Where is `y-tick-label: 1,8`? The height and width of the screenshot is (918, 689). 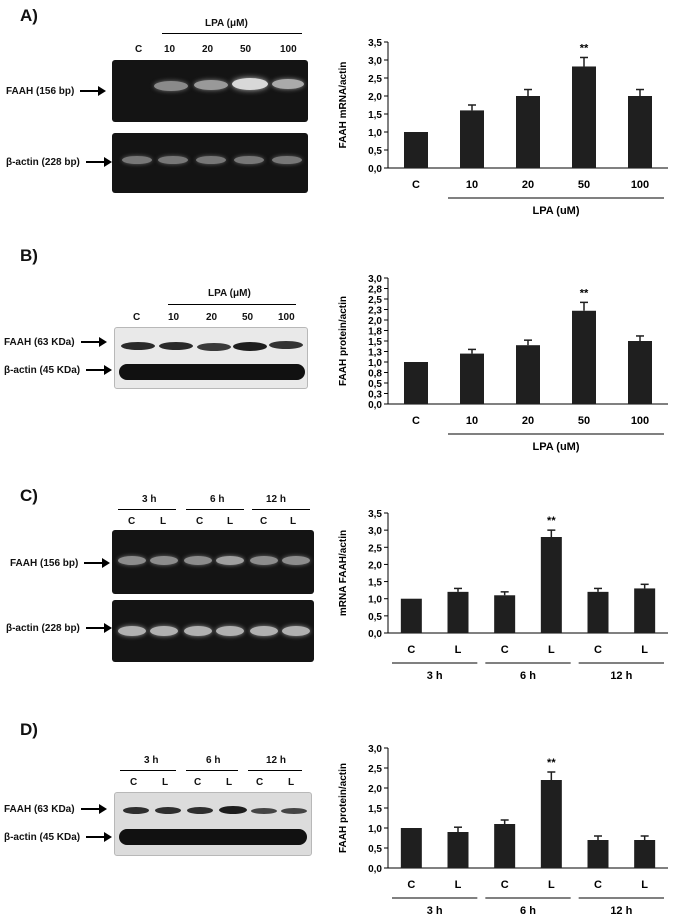
y-tick-label: 1,8 is located at coordinates (375, 332).